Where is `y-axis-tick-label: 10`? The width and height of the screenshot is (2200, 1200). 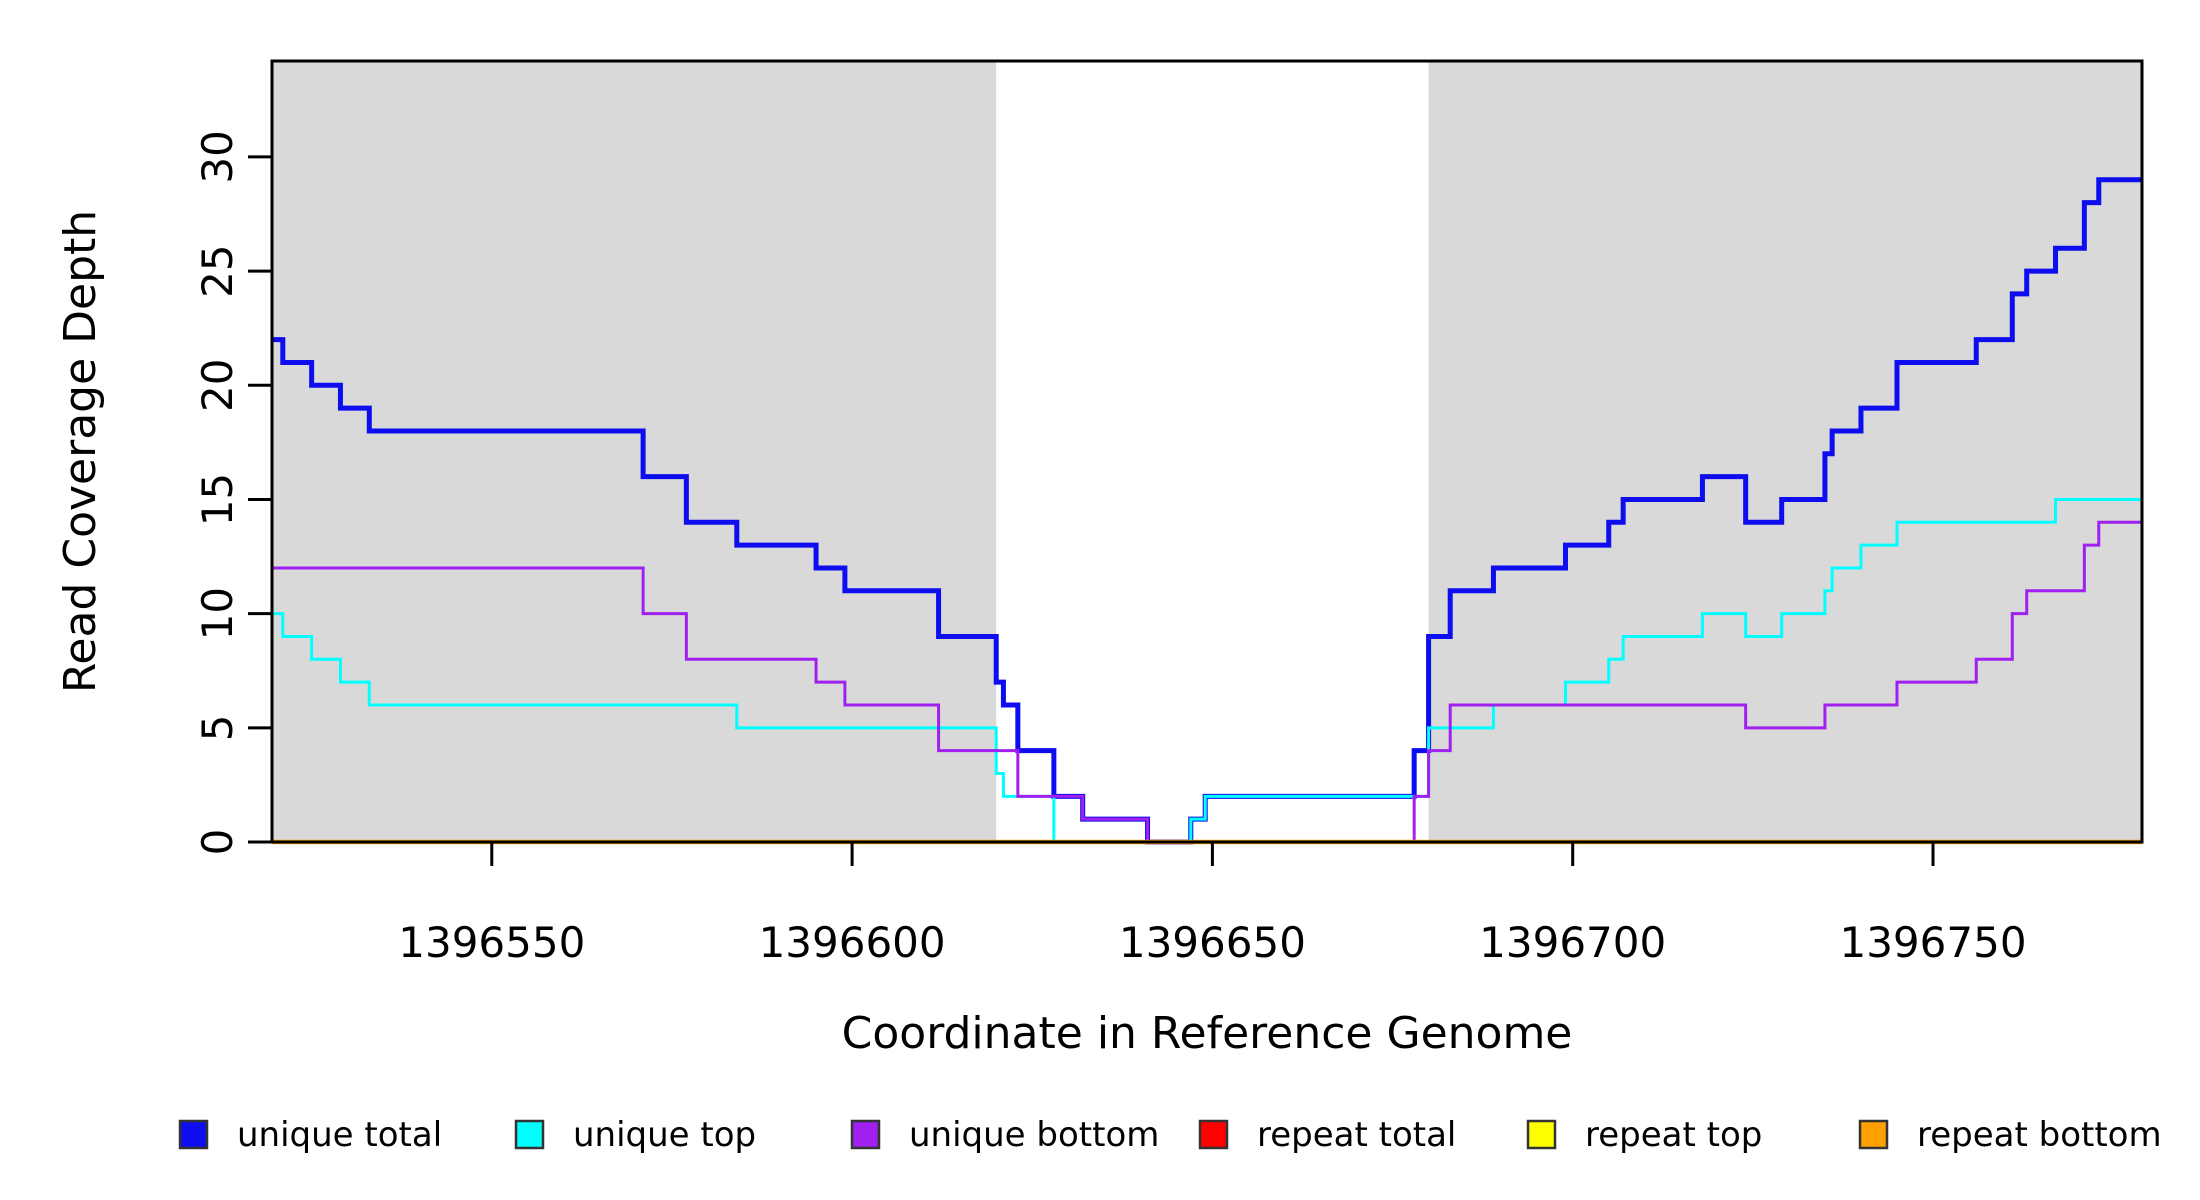 y-axis-tick-label: 10 is located at coordinates (217, 613).